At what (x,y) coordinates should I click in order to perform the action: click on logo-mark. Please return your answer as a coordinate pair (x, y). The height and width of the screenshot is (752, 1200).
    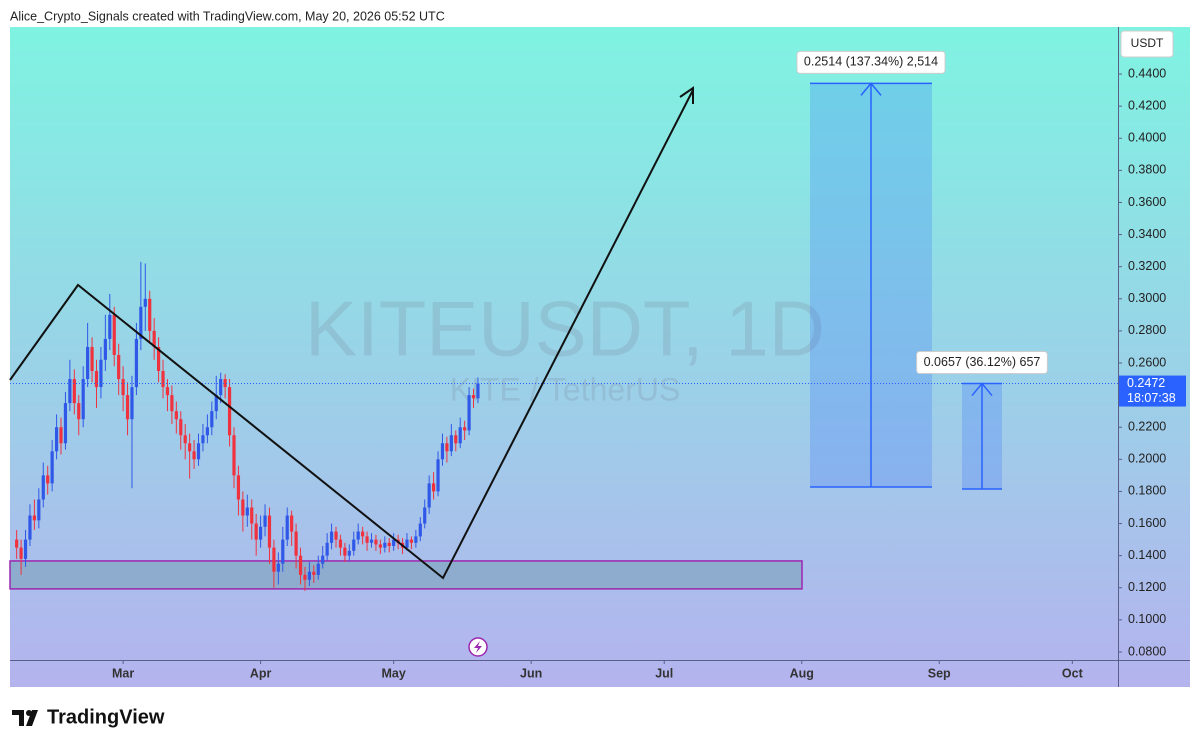
    Looking at the image, I should click on (25, 718).